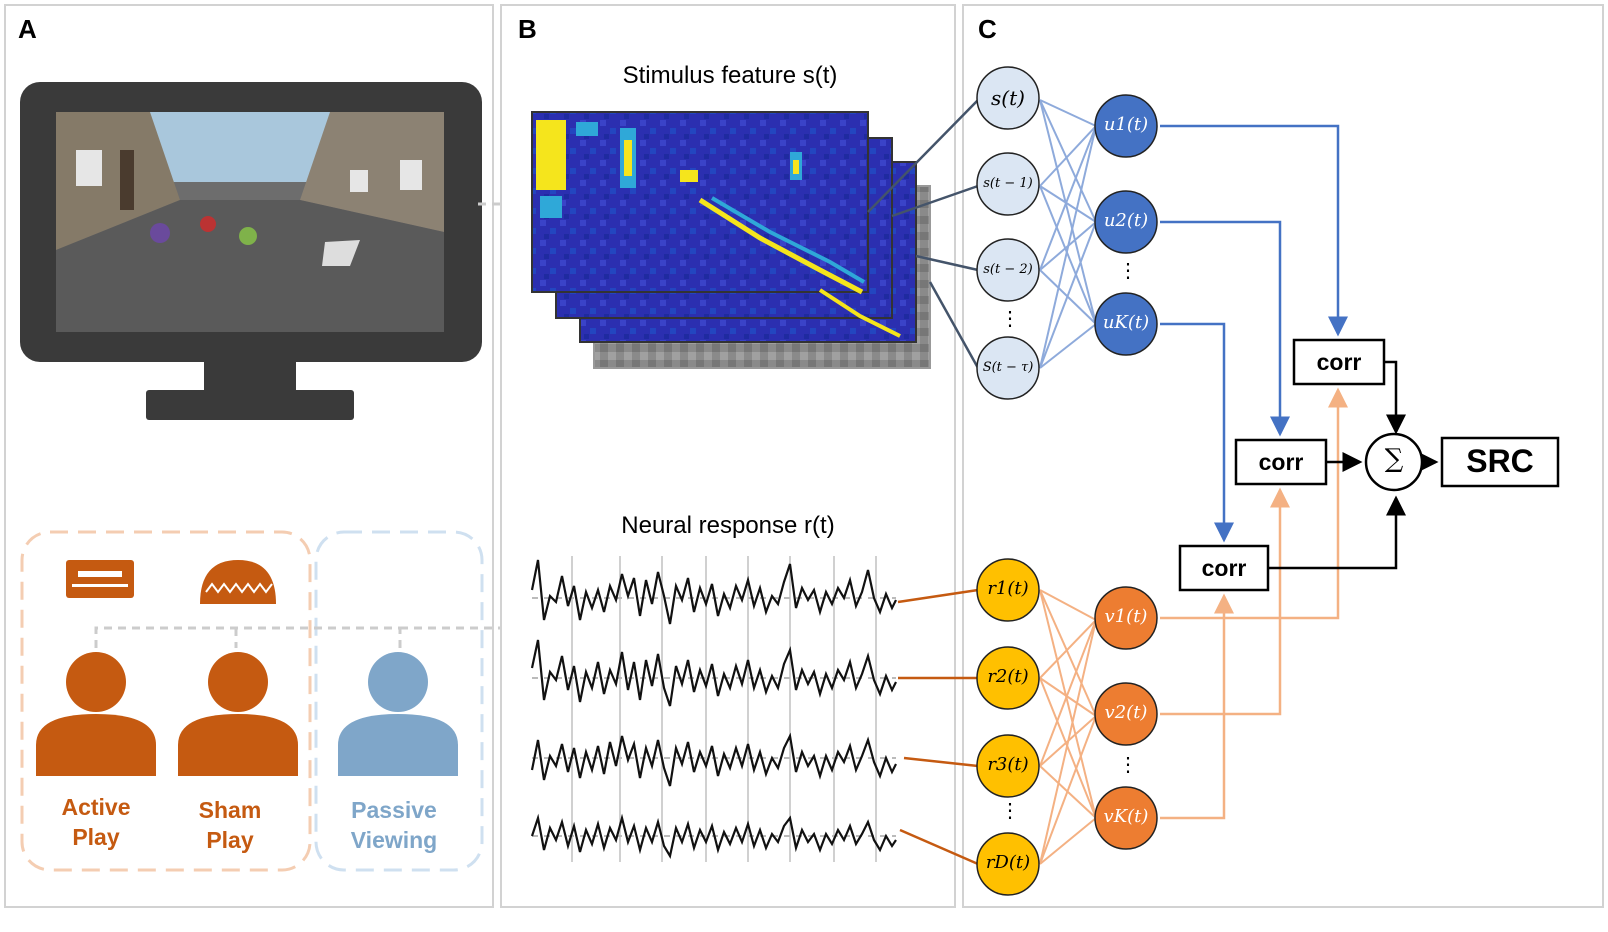  Describe the element at coordinates (730, 75) in the screenshot. I see `stimulus-feature-title: Stimulus feature s(t)` at that location.